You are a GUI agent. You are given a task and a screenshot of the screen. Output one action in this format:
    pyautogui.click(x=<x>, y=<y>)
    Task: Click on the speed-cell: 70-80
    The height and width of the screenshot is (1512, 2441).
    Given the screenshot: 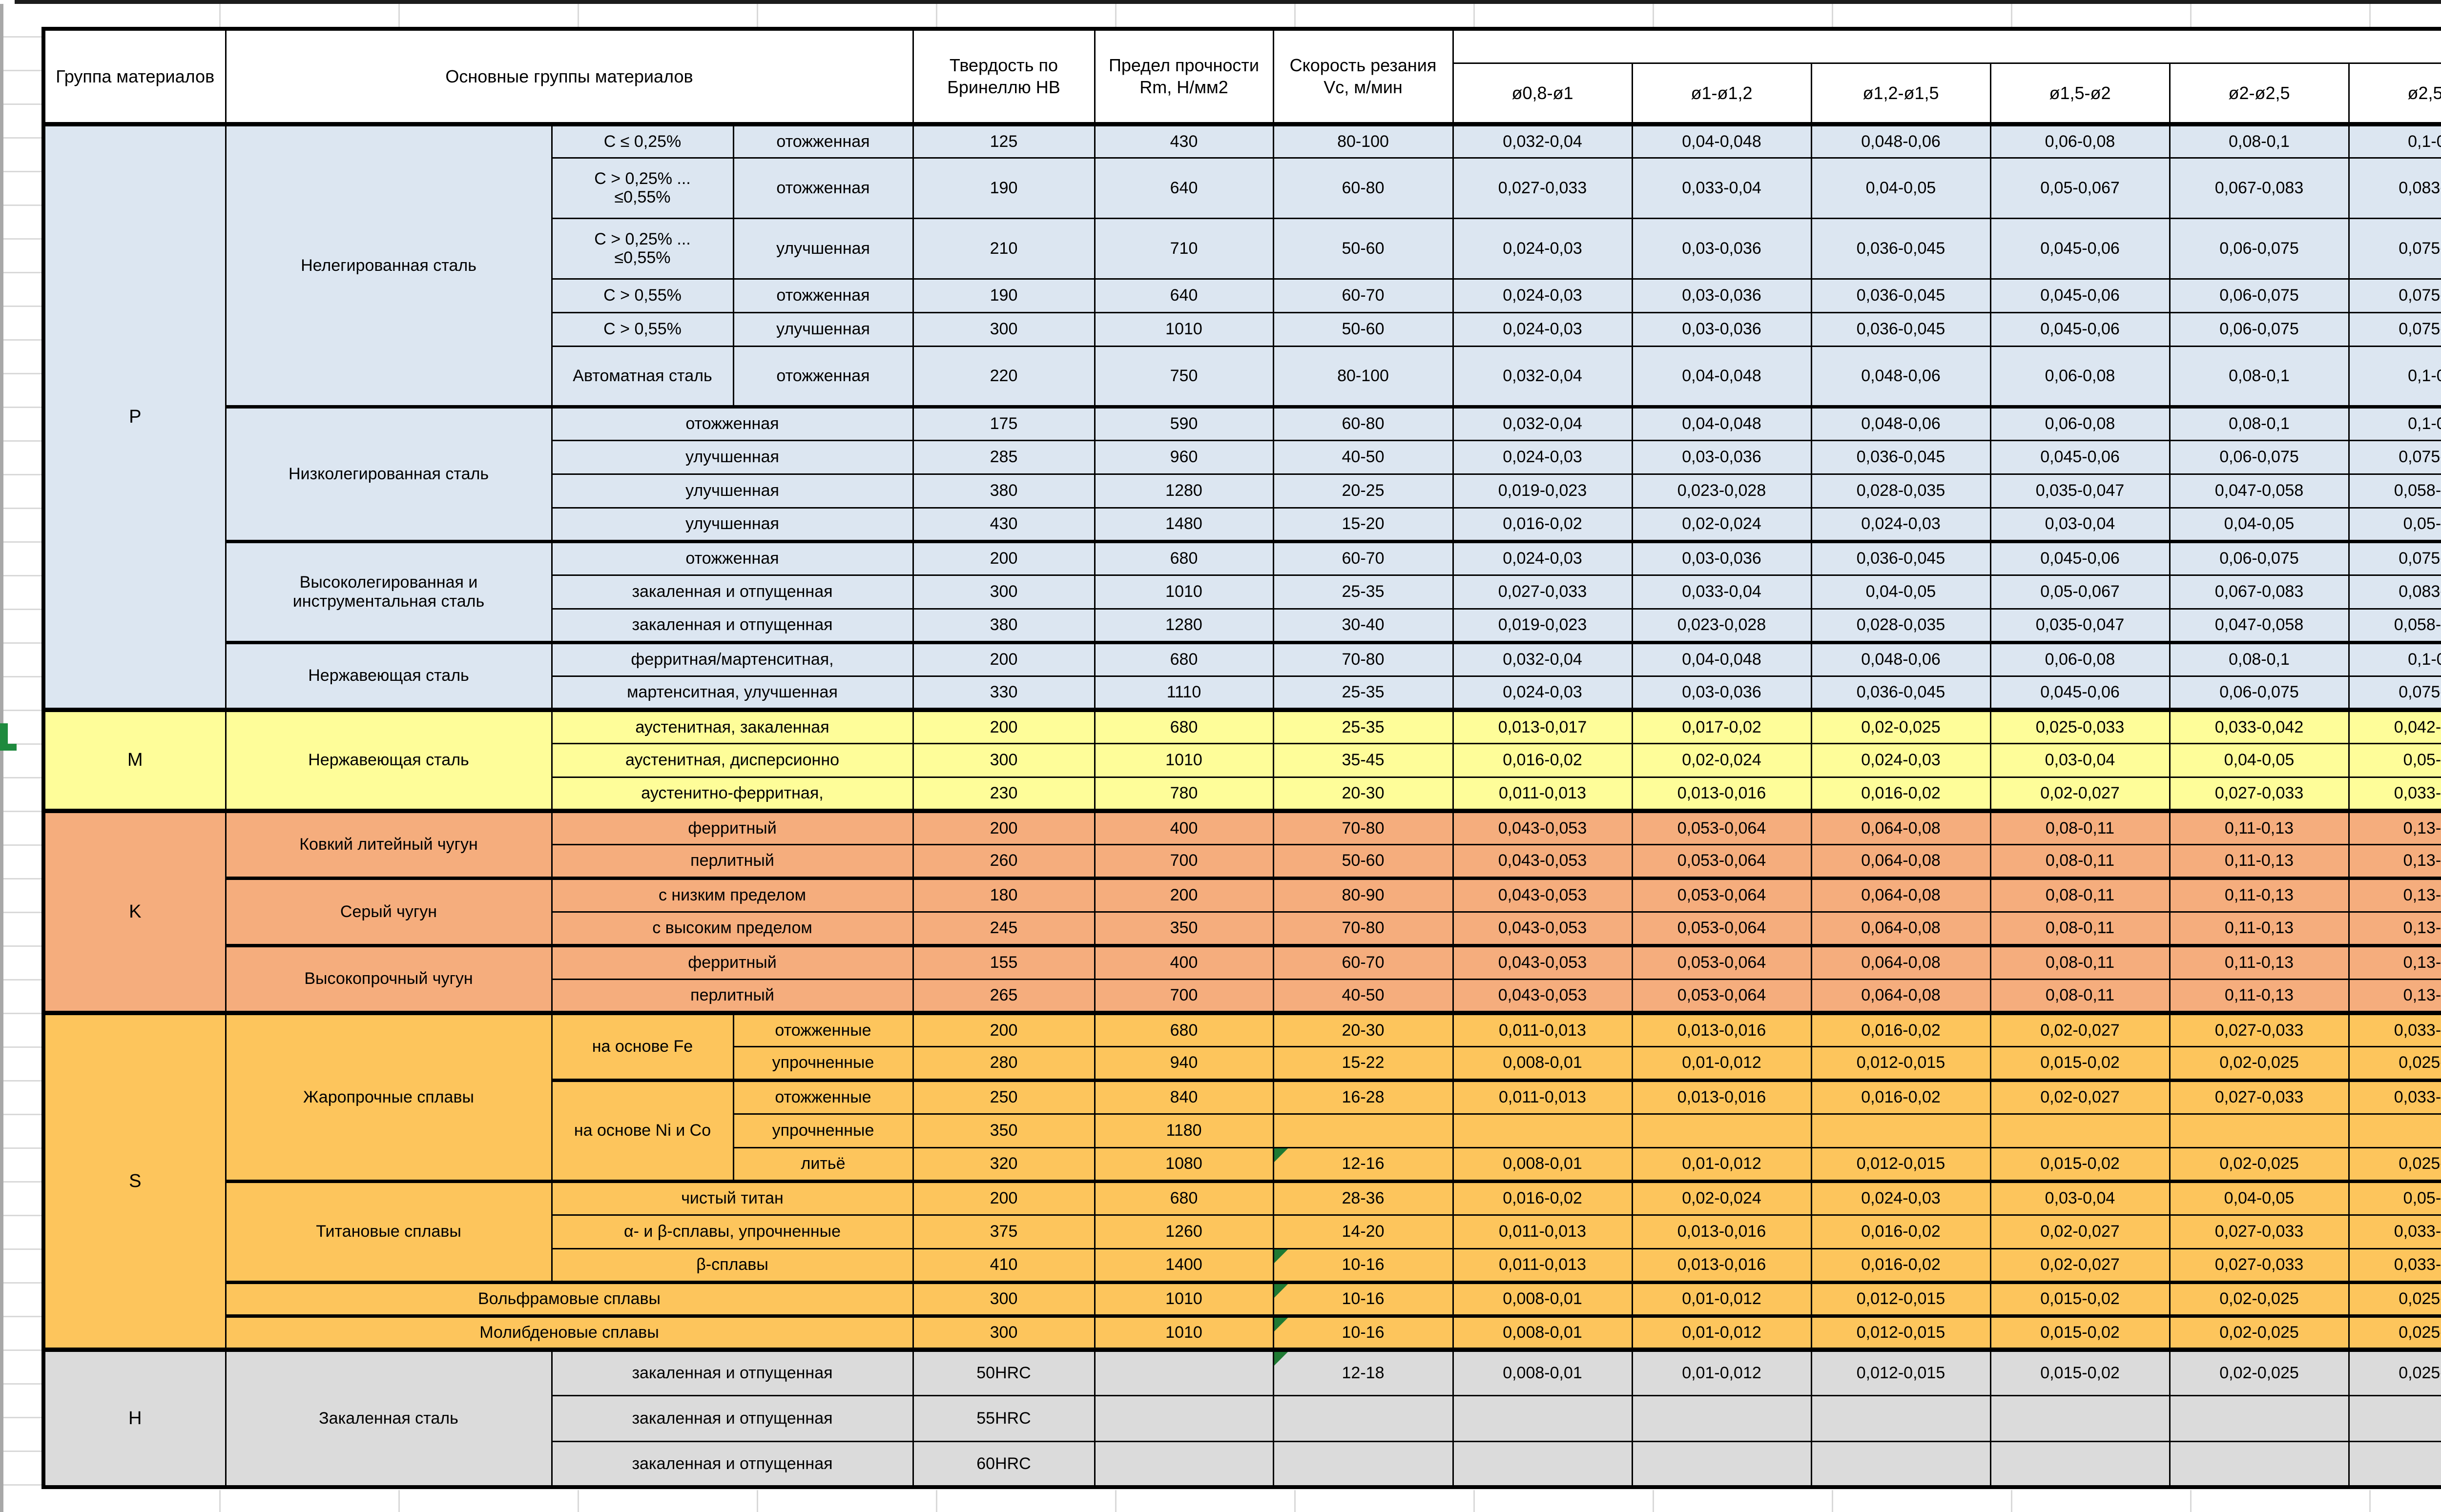 What is the action you would take?
    pyautogui.click(x=1363, y=826)
    